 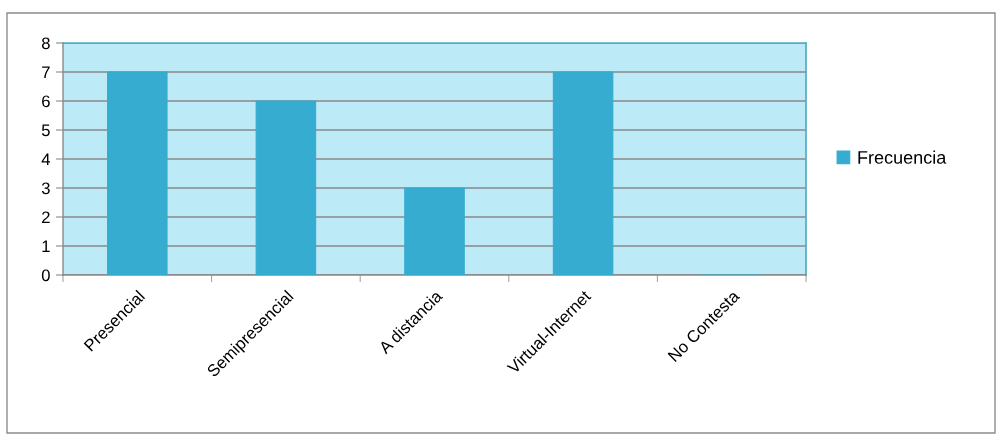 I want to click on y-tick-label: 7, so click(x=46, y=72).